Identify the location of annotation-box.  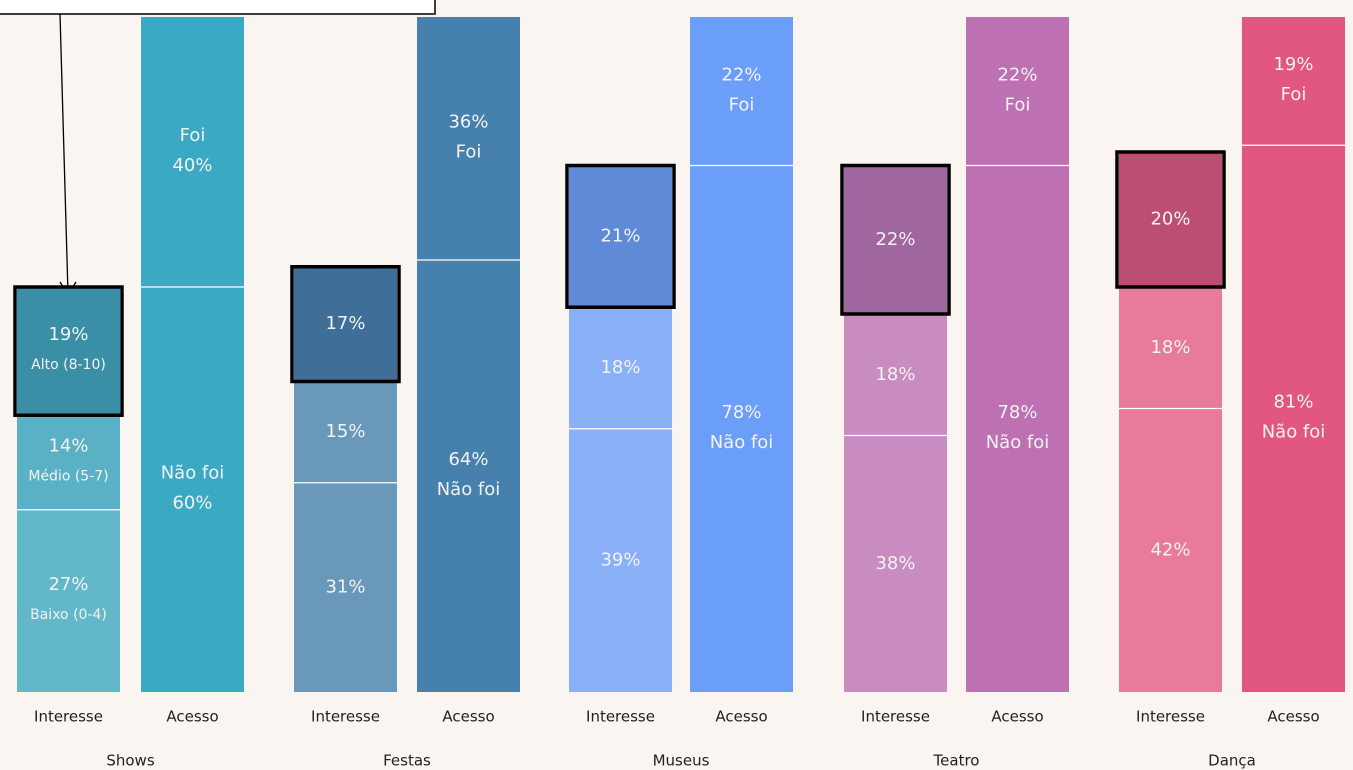
(218, 7).